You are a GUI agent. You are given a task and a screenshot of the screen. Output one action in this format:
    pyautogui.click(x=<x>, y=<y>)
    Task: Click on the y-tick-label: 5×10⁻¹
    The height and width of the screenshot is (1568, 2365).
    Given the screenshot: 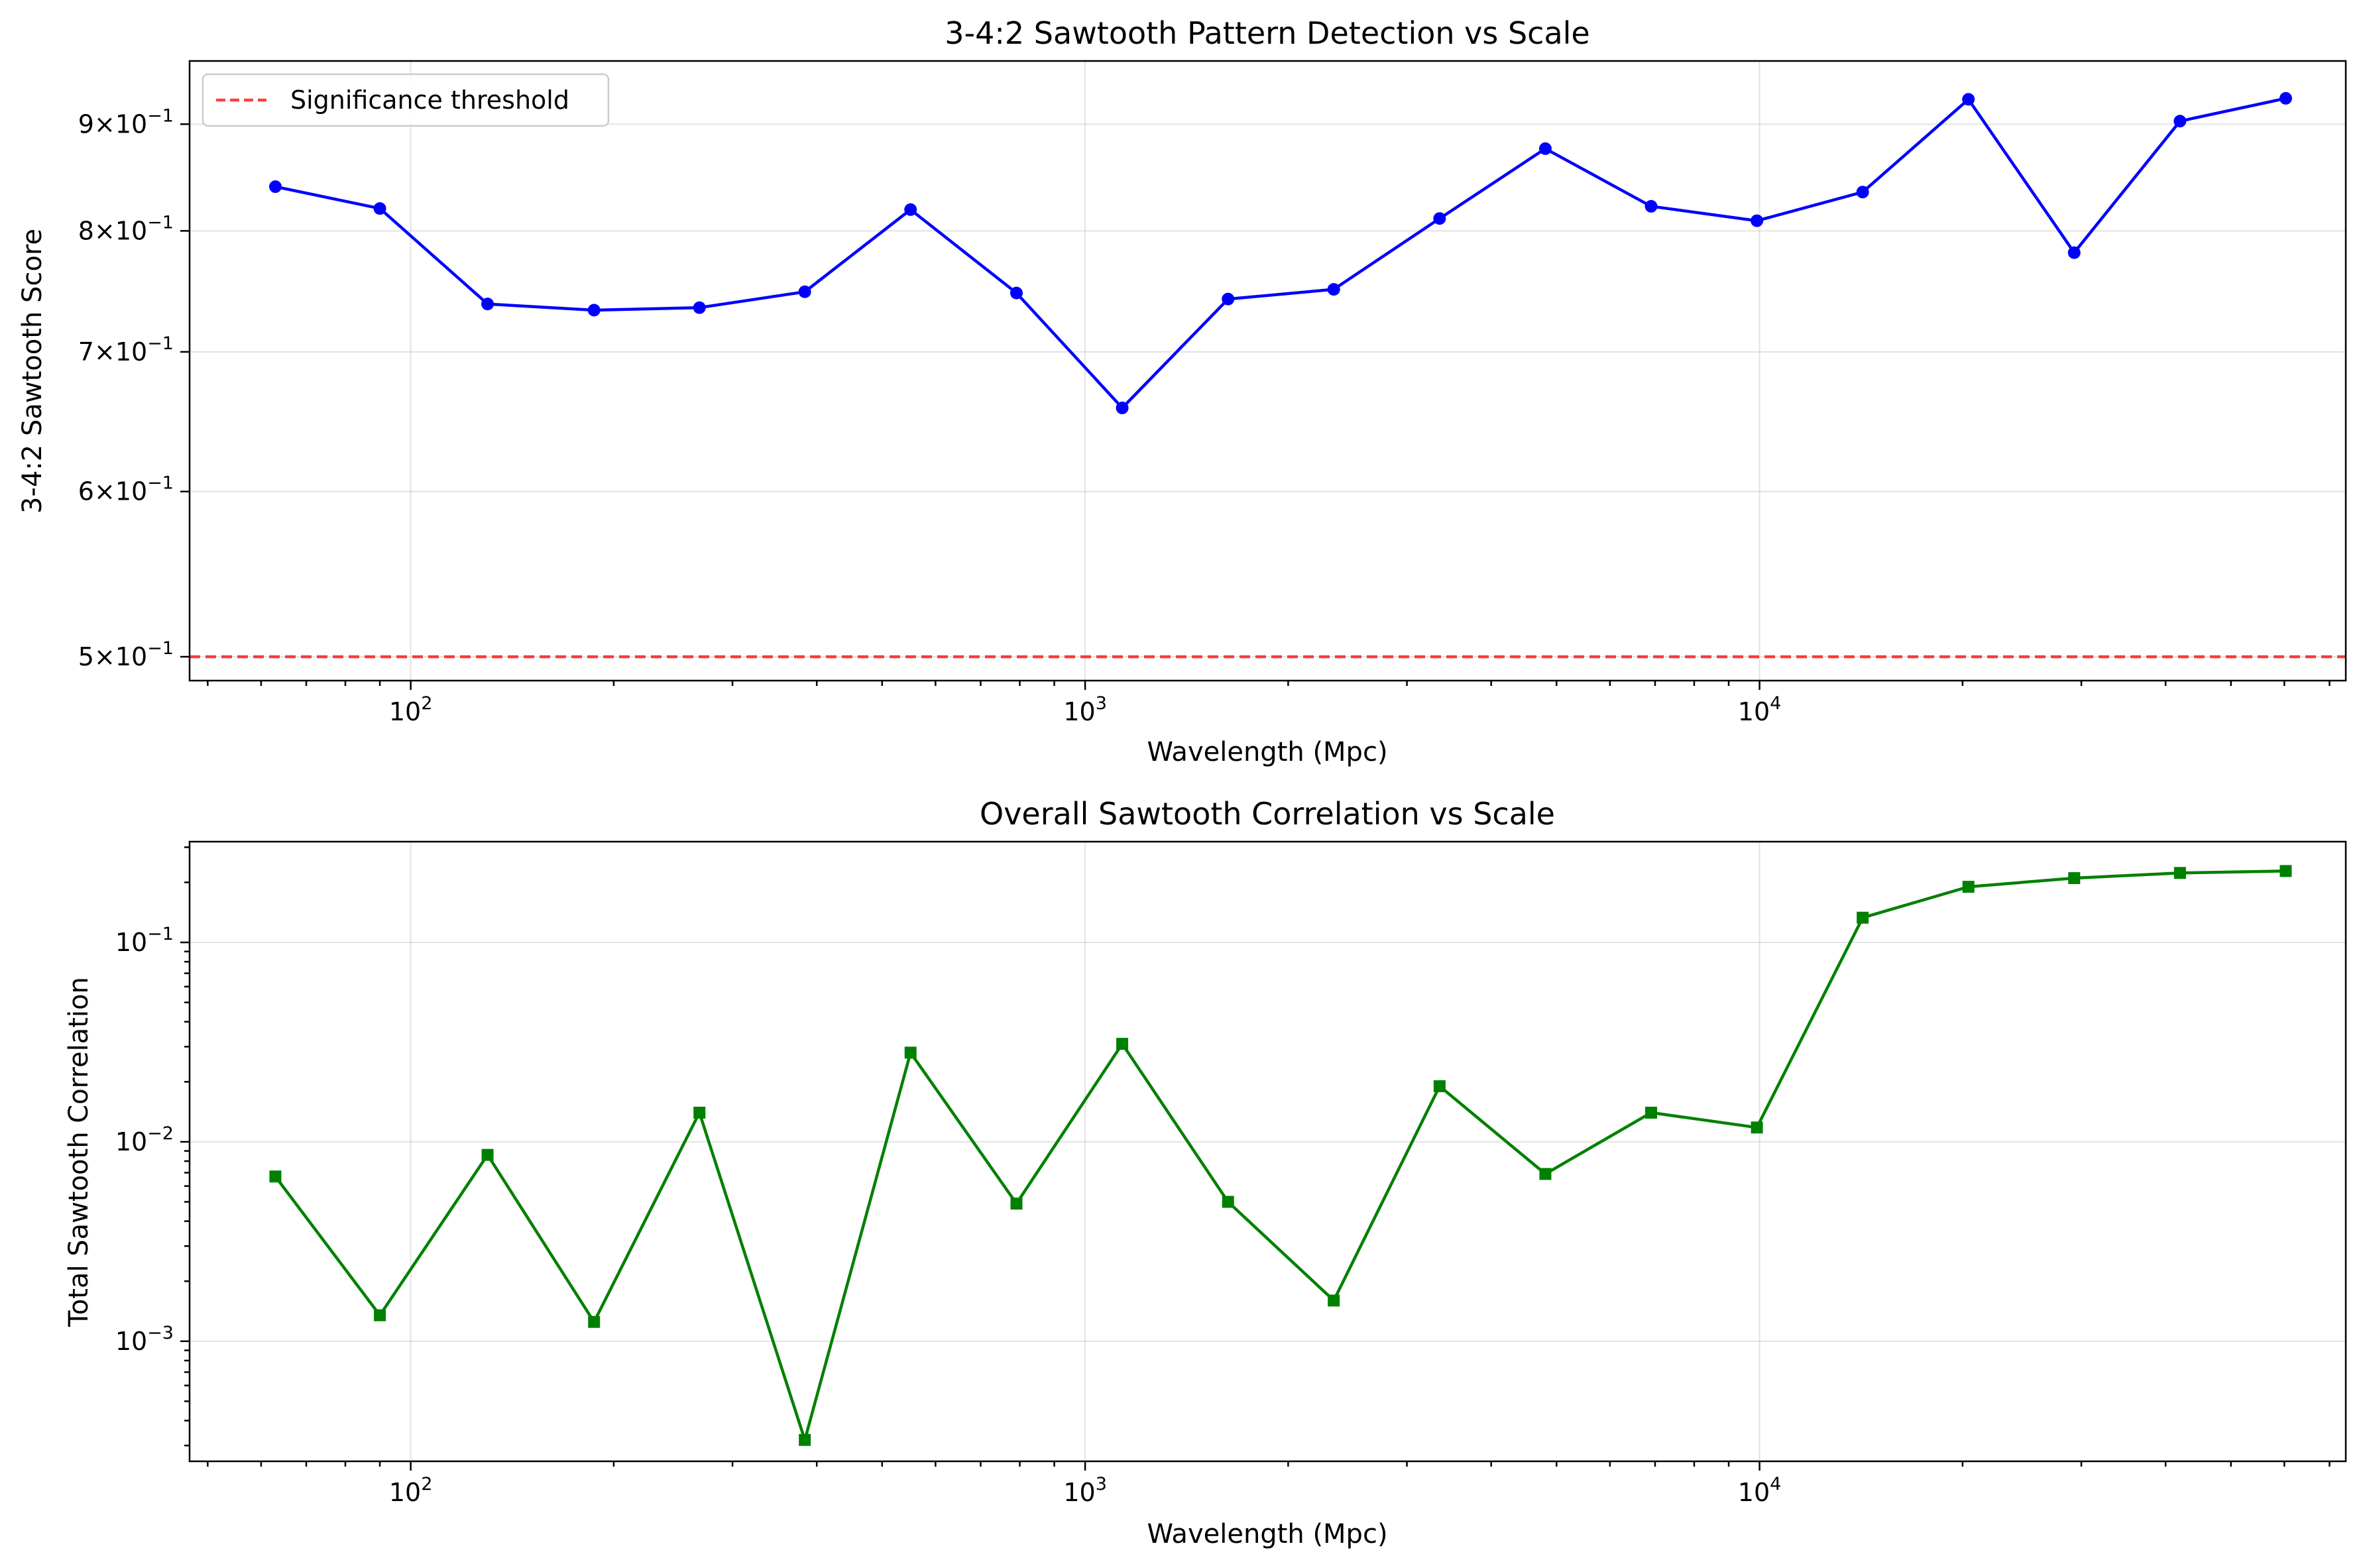 What is the action you would take?
    pyautogui.click(x=126, y=654)
    